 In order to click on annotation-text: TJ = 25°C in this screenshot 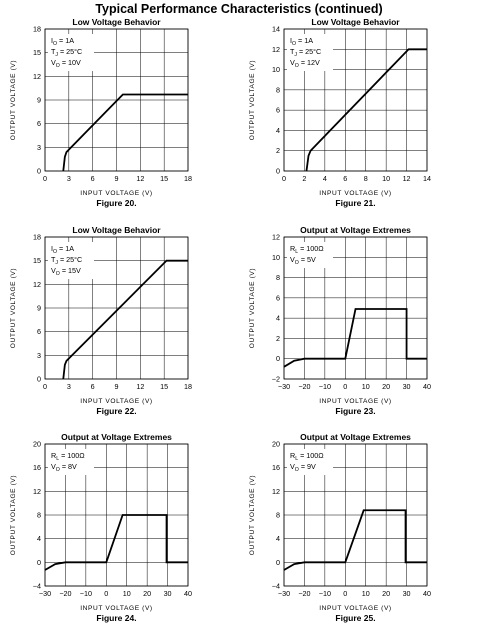, I will do `click(305, 52)`.